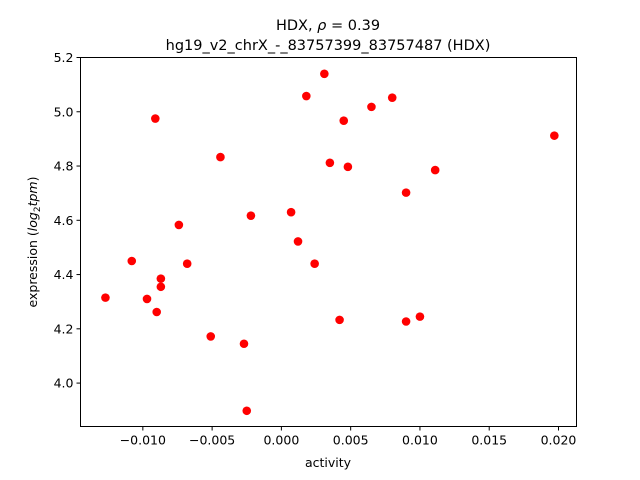 Image resolution: width=640 pixels, height=480 pixels. I want to click on y-tick-label: 4.8, so click(64, 166).